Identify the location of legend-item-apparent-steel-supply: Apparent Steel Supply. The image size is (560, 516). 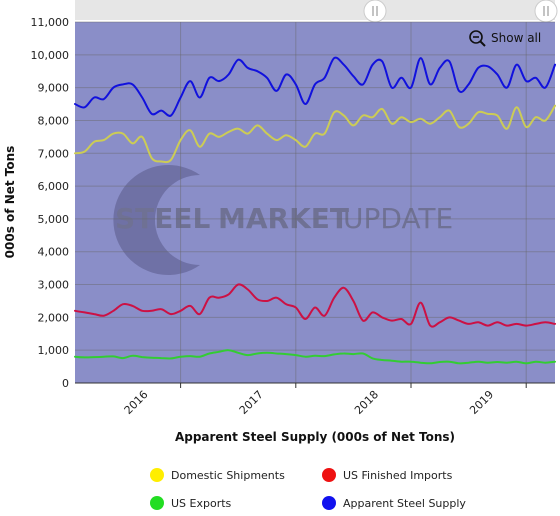
(394, 503).